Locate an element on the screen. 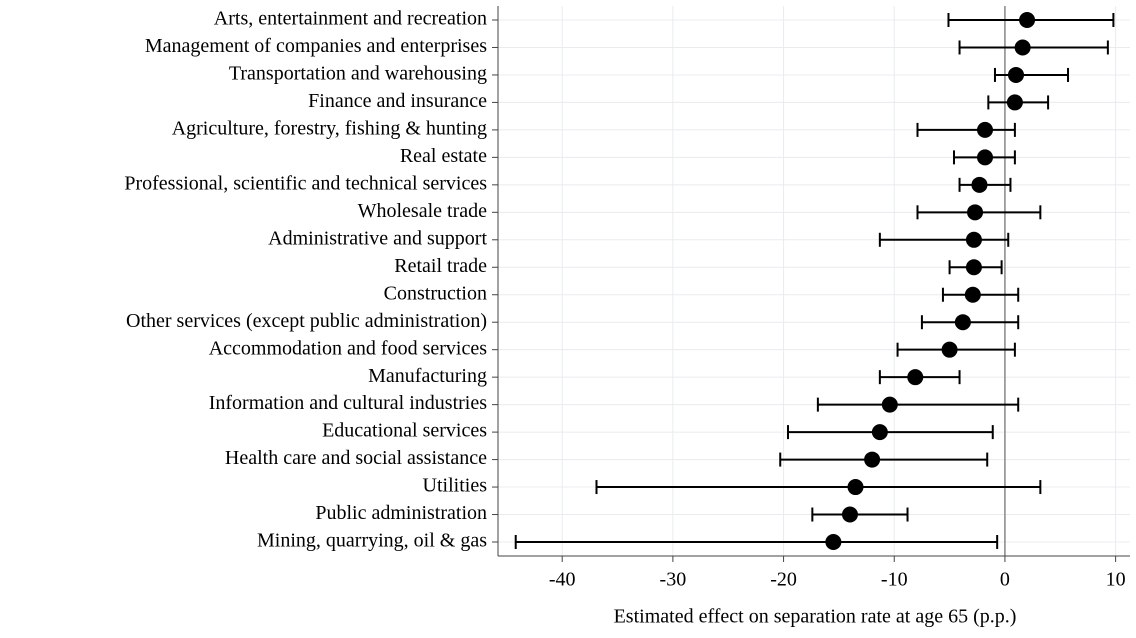  y-tick-label: Finance and insurance is located at coordinates (397, 101).